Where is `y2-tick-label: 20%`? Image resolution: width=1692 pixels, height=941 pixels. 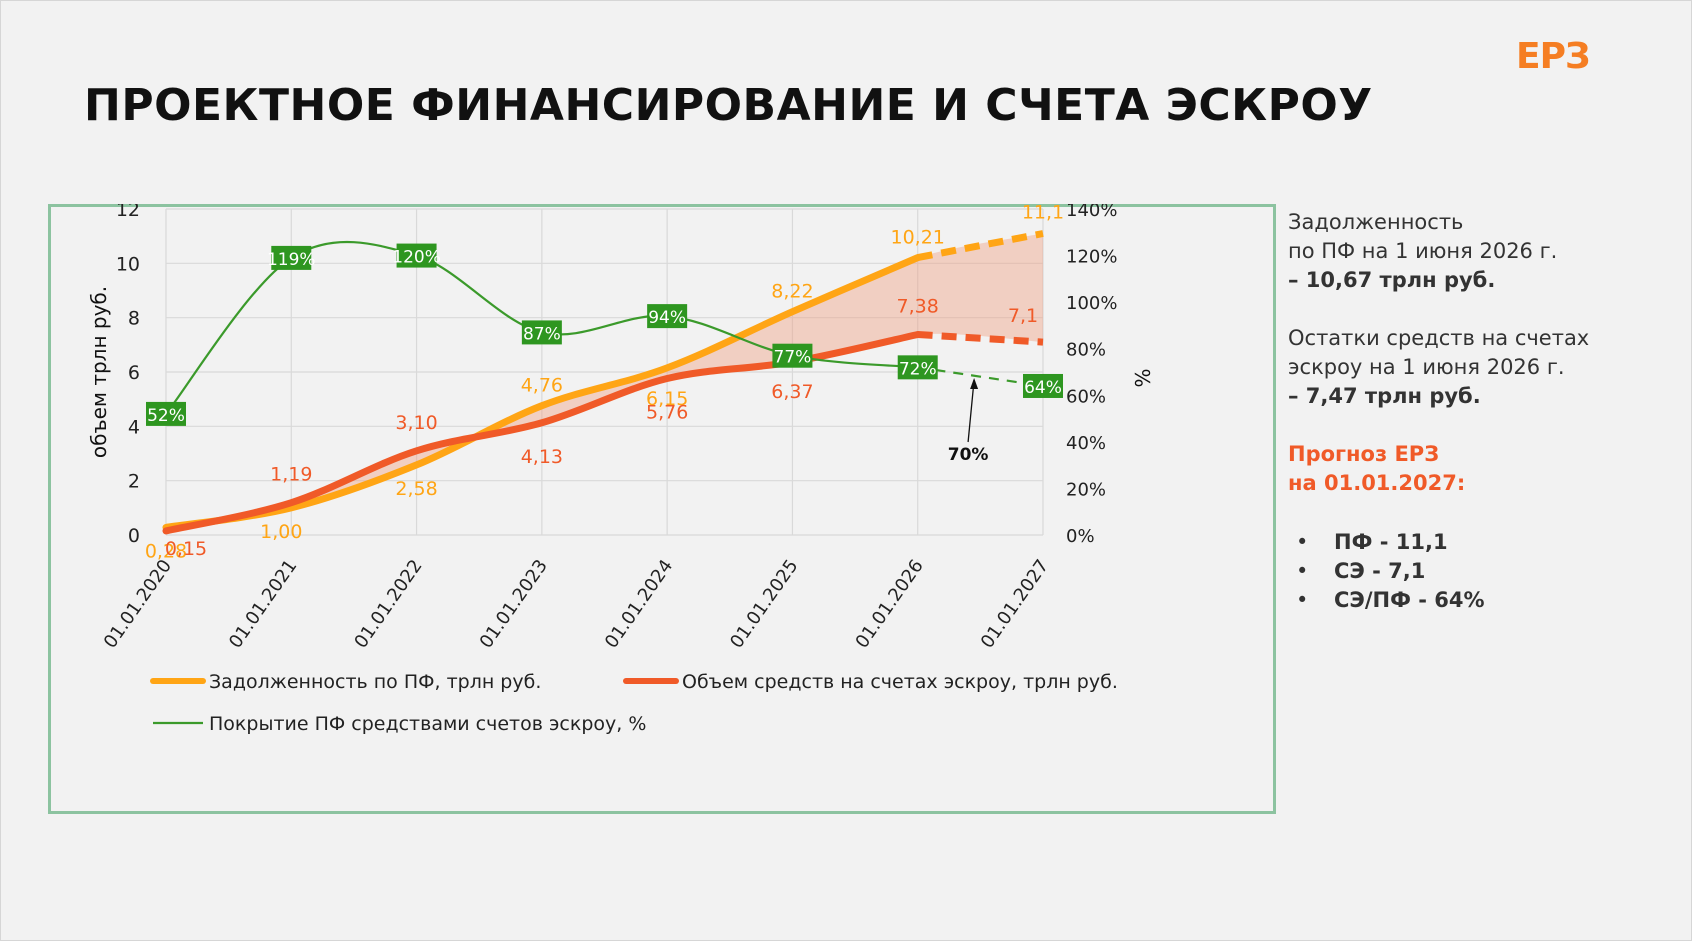 y2-tick-label: 20% is located at coordinates (1086, 489).